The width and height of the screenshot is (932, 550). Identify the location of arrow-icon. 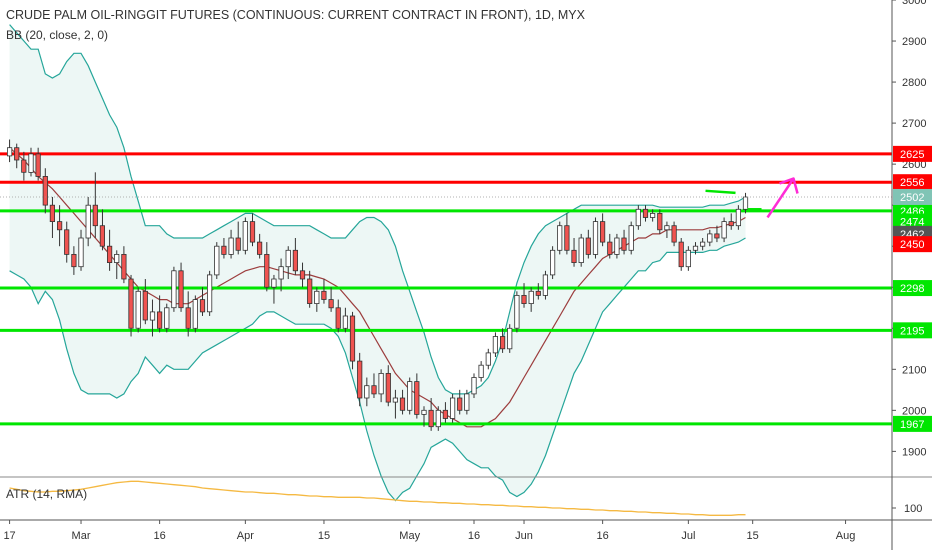
(780, 198).